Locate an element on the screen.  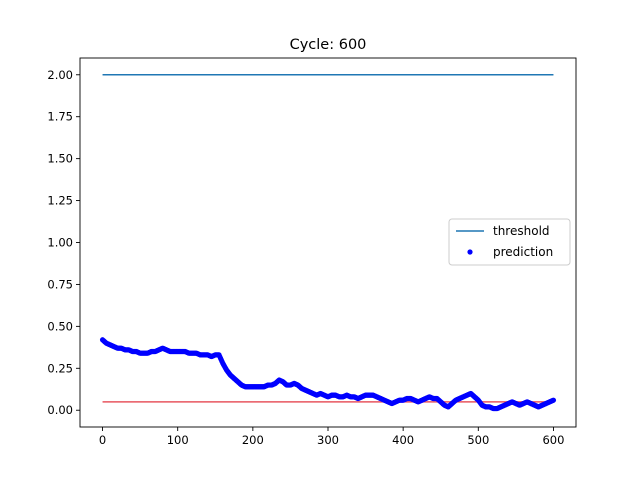
legend-label: prediction is located at coordinates (523, 252).